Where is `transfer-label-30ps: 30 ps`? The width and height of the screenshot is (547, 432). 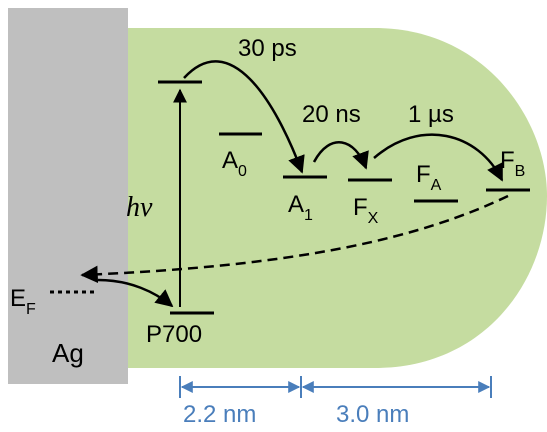
transfer-label-30ps: 30 ps is located at coordinates (267, 48).